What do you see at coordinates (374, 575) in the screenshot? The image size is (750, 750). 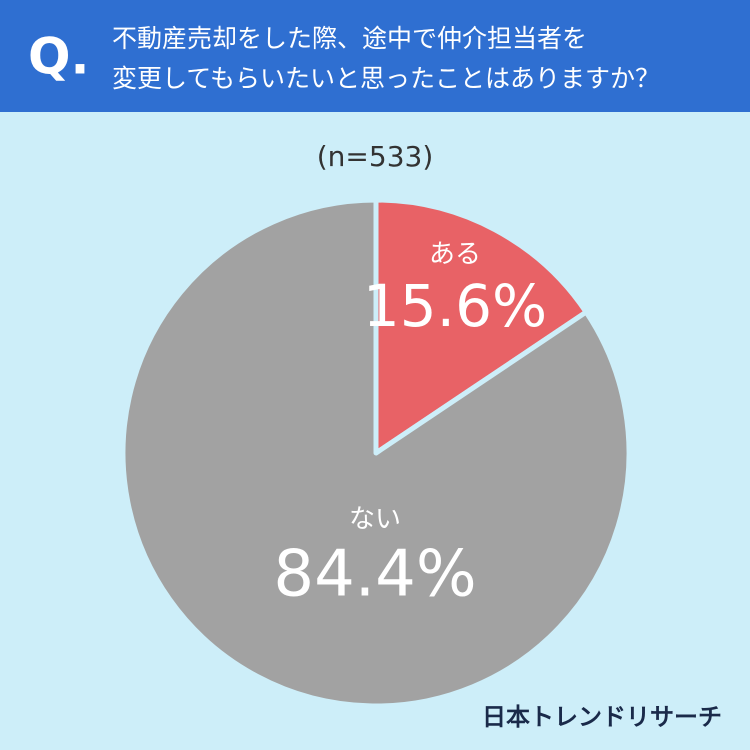 I see `slice-value-label: 84.4%` at bounding box center [374, 575].